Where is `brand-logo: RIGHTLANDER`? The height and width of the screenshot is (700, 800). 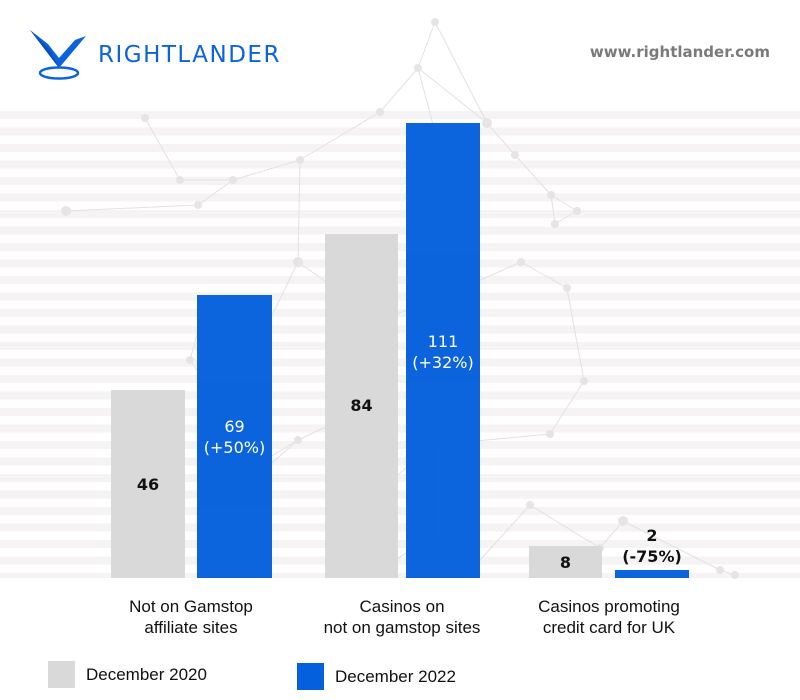
brand-logo: RIGHTLANDER is located at coordinates (154, 55).